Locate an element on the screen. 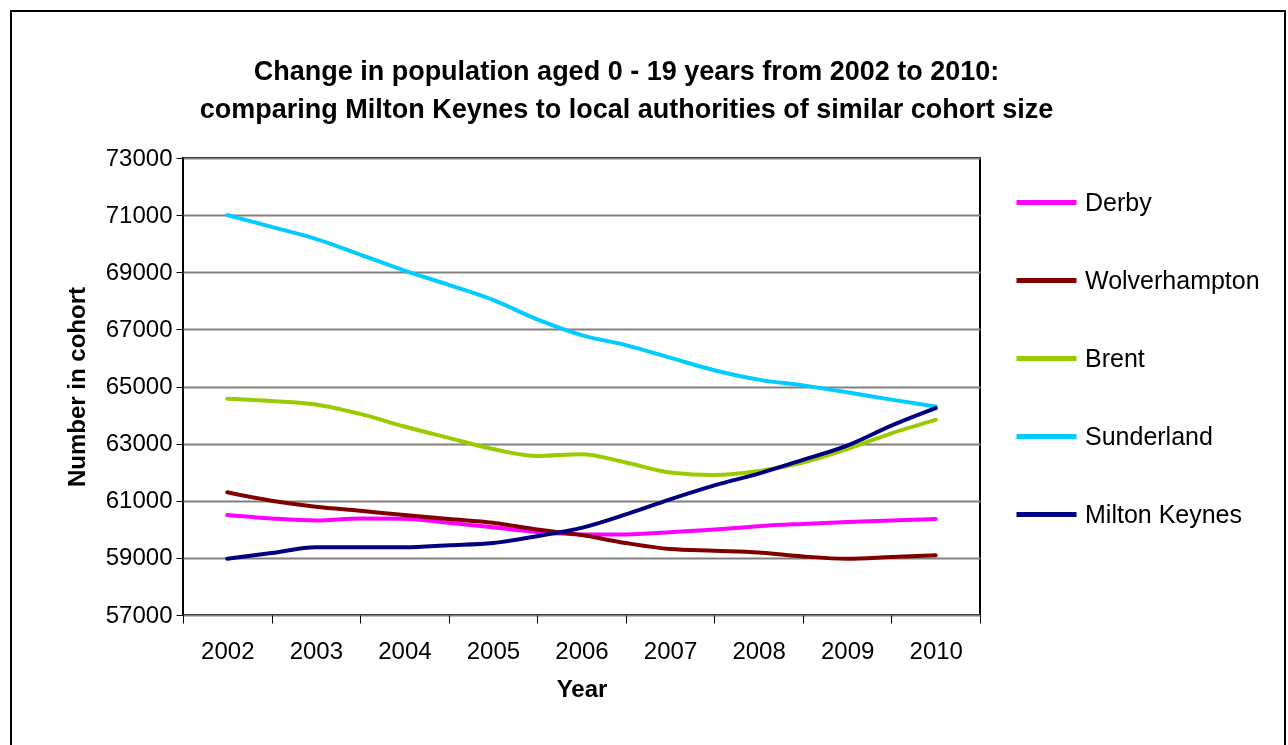 Image resolution: width=1288 pixels, height=745 pixels. legend-label: Milton Keynes is located at coordinates (1164, 513).